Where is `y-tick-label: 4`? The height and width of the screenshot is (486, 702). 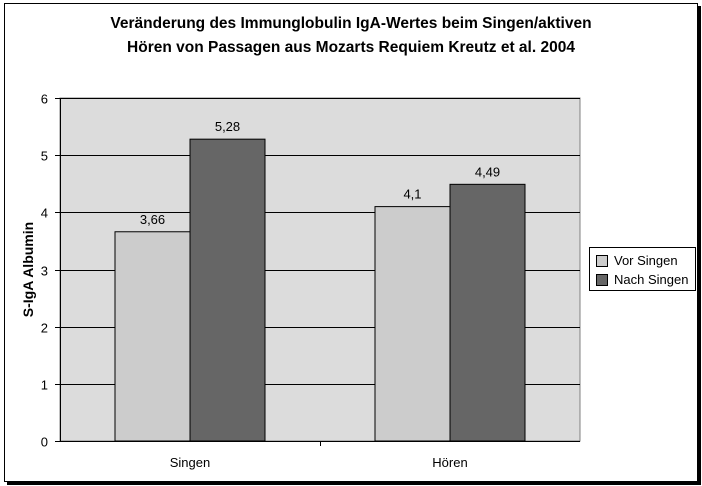
y-tick-label: 4 is located at coordinates (44, 213).